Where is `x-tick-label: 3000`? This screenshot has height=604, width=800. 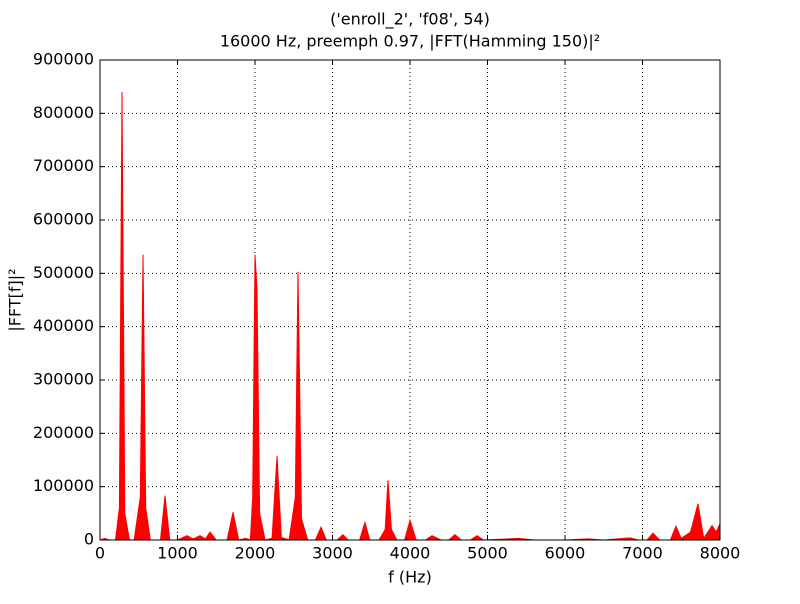 x-tick-label: 3000 is located at coordinates (332, 553).